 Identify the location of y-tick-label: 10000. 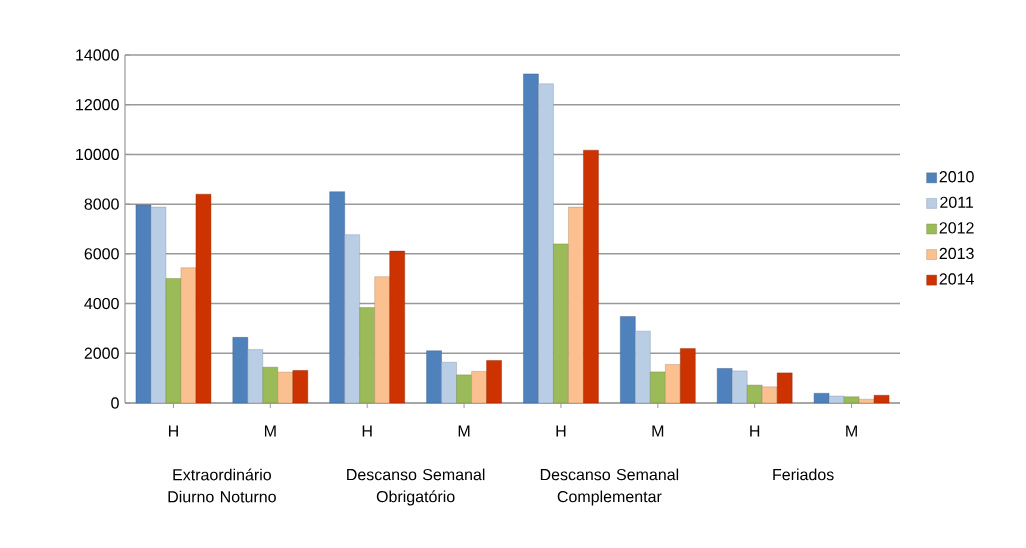
(97, 154).